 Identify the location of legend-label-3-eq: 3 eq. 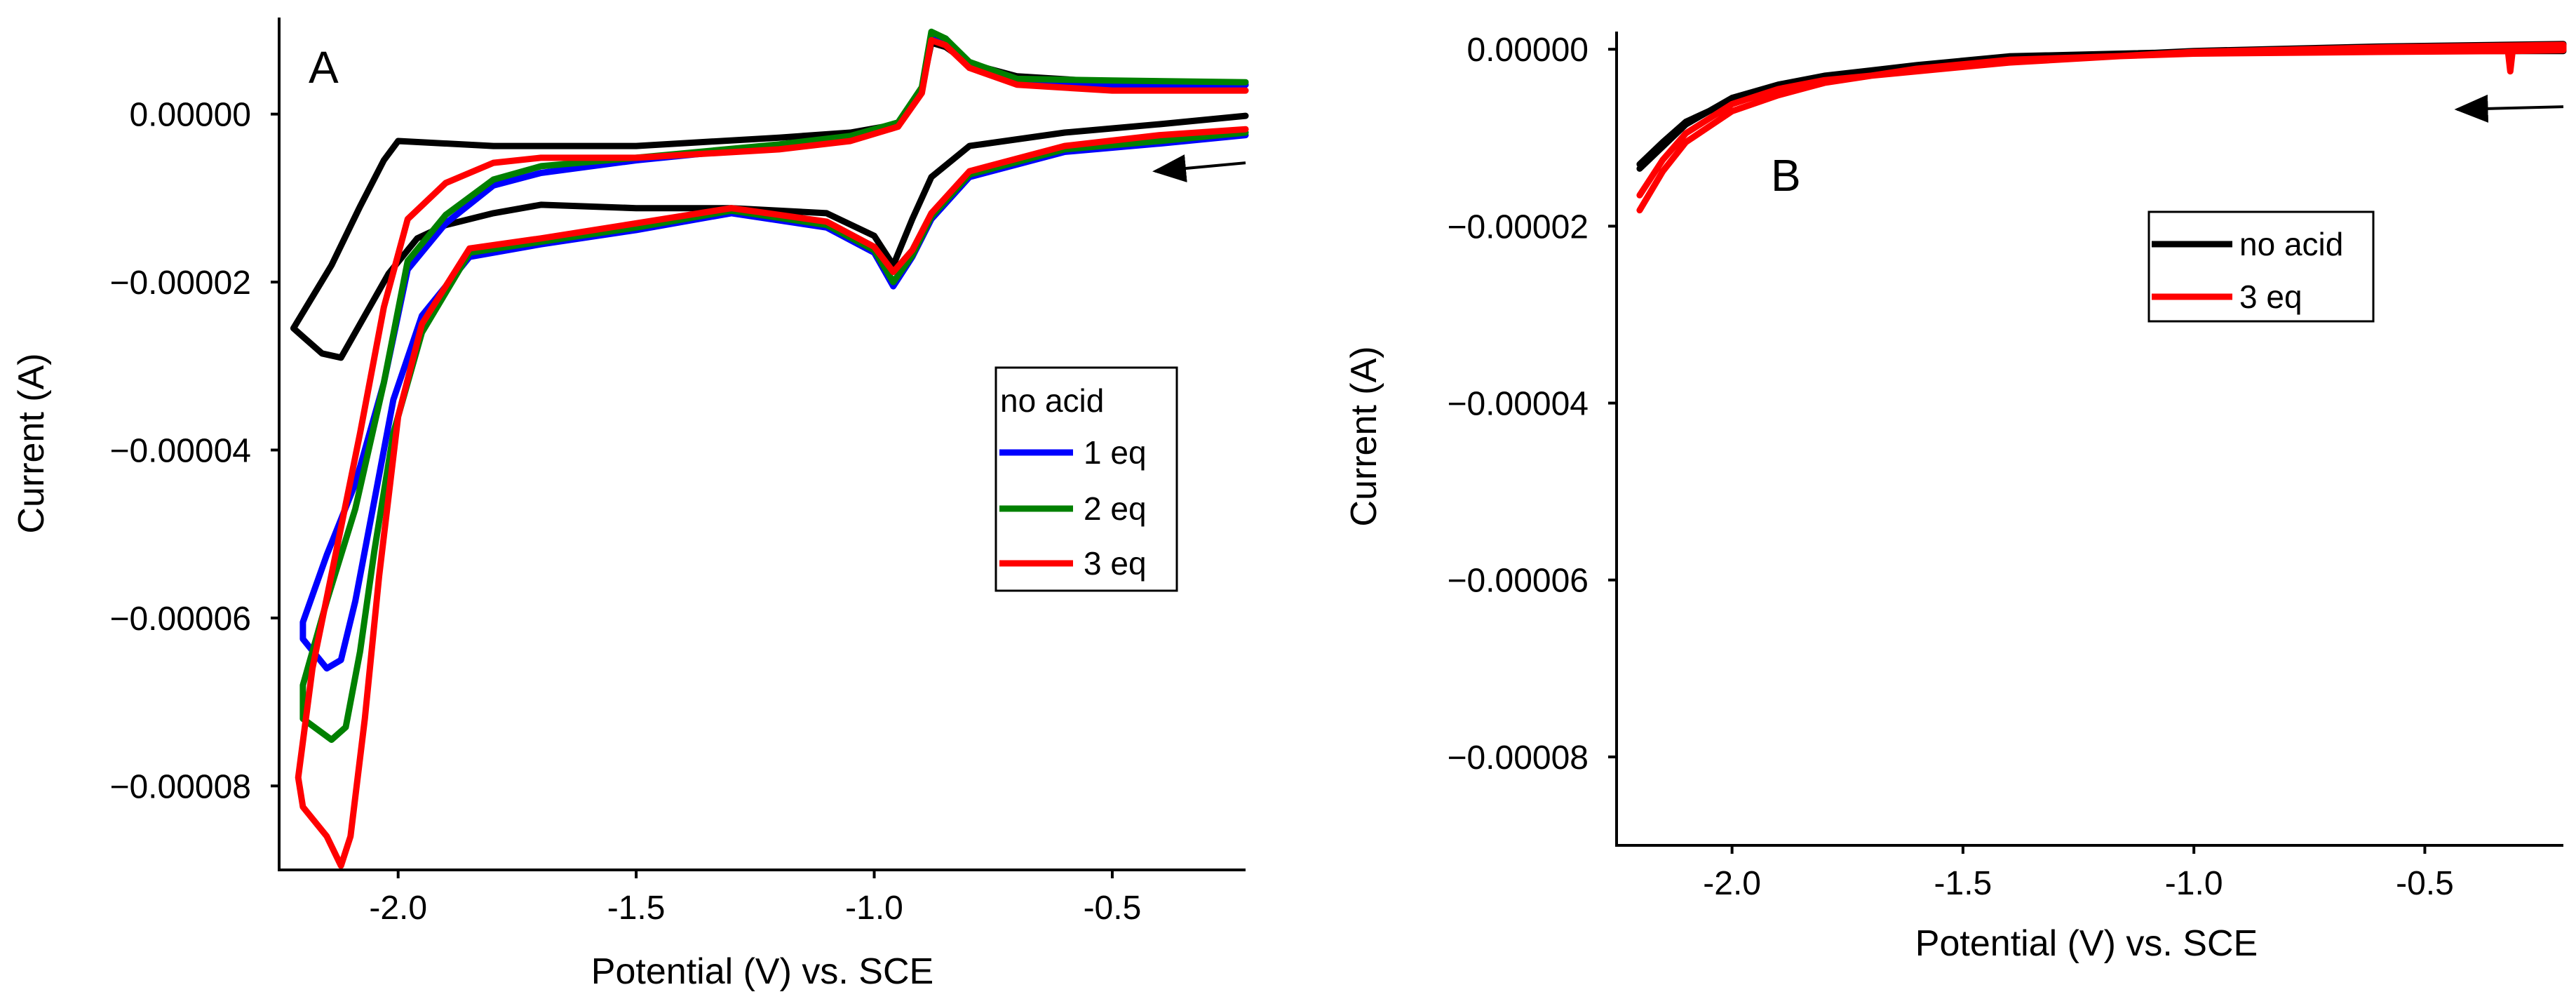
(1115, 563).